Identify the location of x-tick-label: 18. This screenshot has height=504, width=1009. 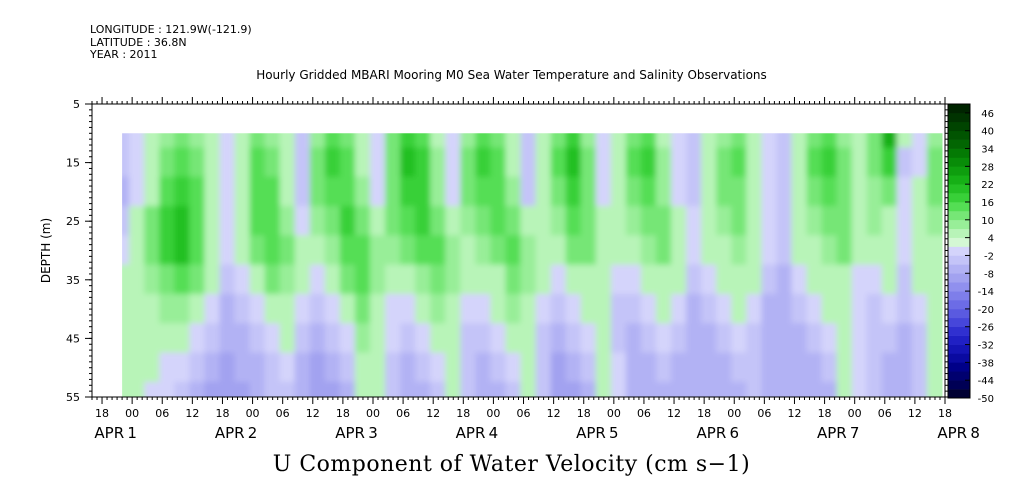
(825, 413).